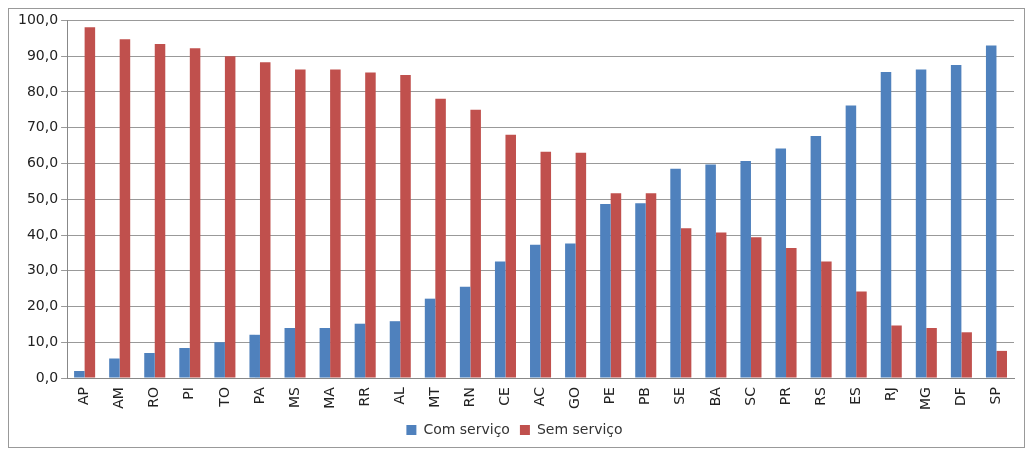  What do you see at coordinates (293, 397) in the screenshot?
I see `x-tick-label: MS` at bounding box center [293, 397].